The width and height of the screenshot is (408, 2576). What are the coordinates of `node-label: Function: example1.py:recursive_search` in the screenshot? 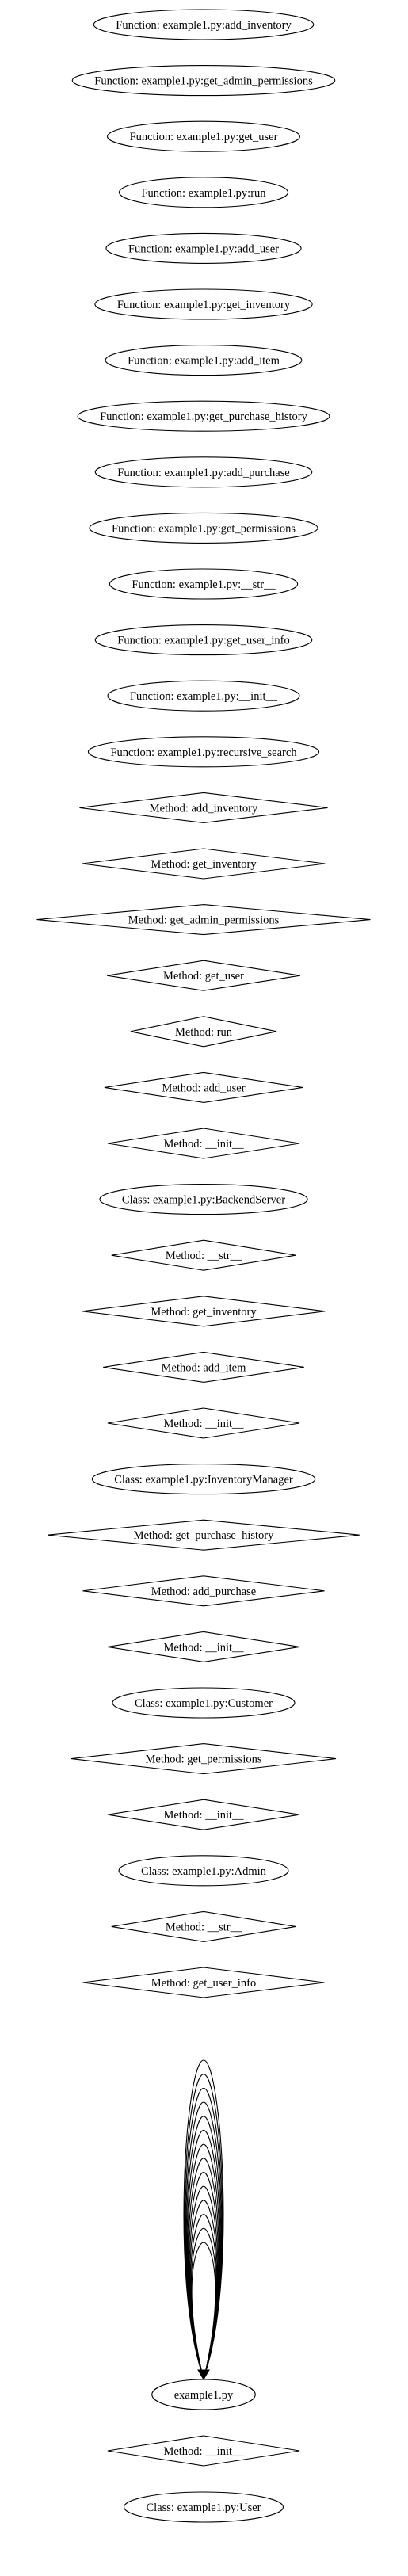 It's located at (203, 752).